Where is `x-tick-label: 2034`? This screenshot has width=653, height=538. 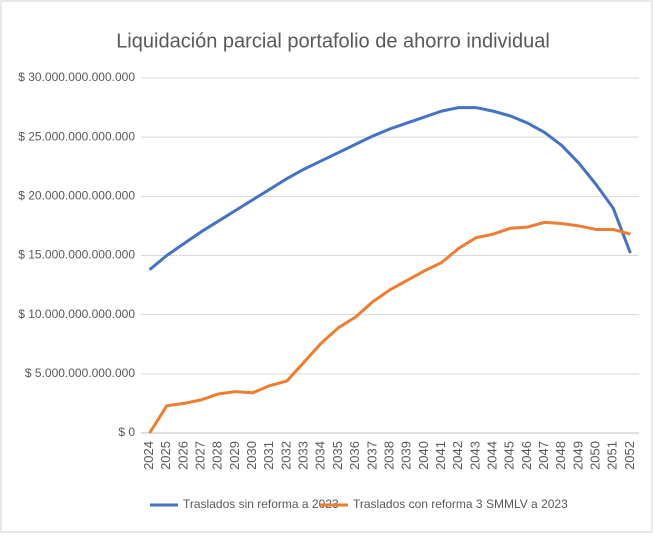 x-tick-label: 2034 is located at coordinates (320, 455).